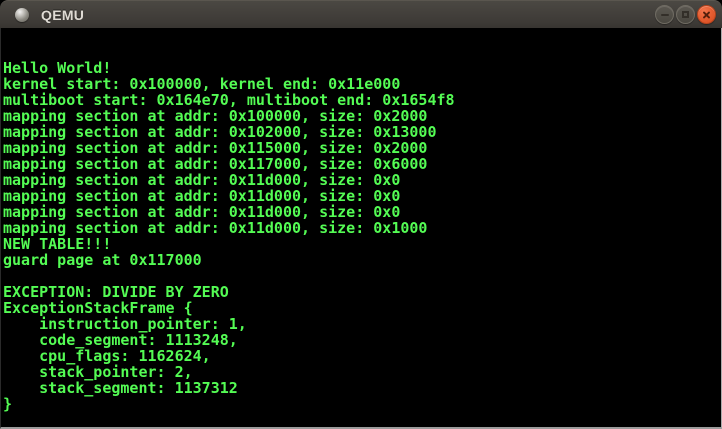 The width and height of the screenshot is (722, 429). I want to click on terminal-line: instruction_pointer: 1,, so click(125, 324).